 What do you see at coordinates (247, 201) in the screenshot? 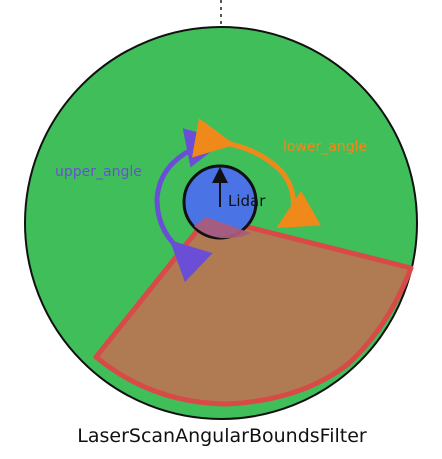
I see `lidar-label: Lidar` at bounding box center [247, 201].